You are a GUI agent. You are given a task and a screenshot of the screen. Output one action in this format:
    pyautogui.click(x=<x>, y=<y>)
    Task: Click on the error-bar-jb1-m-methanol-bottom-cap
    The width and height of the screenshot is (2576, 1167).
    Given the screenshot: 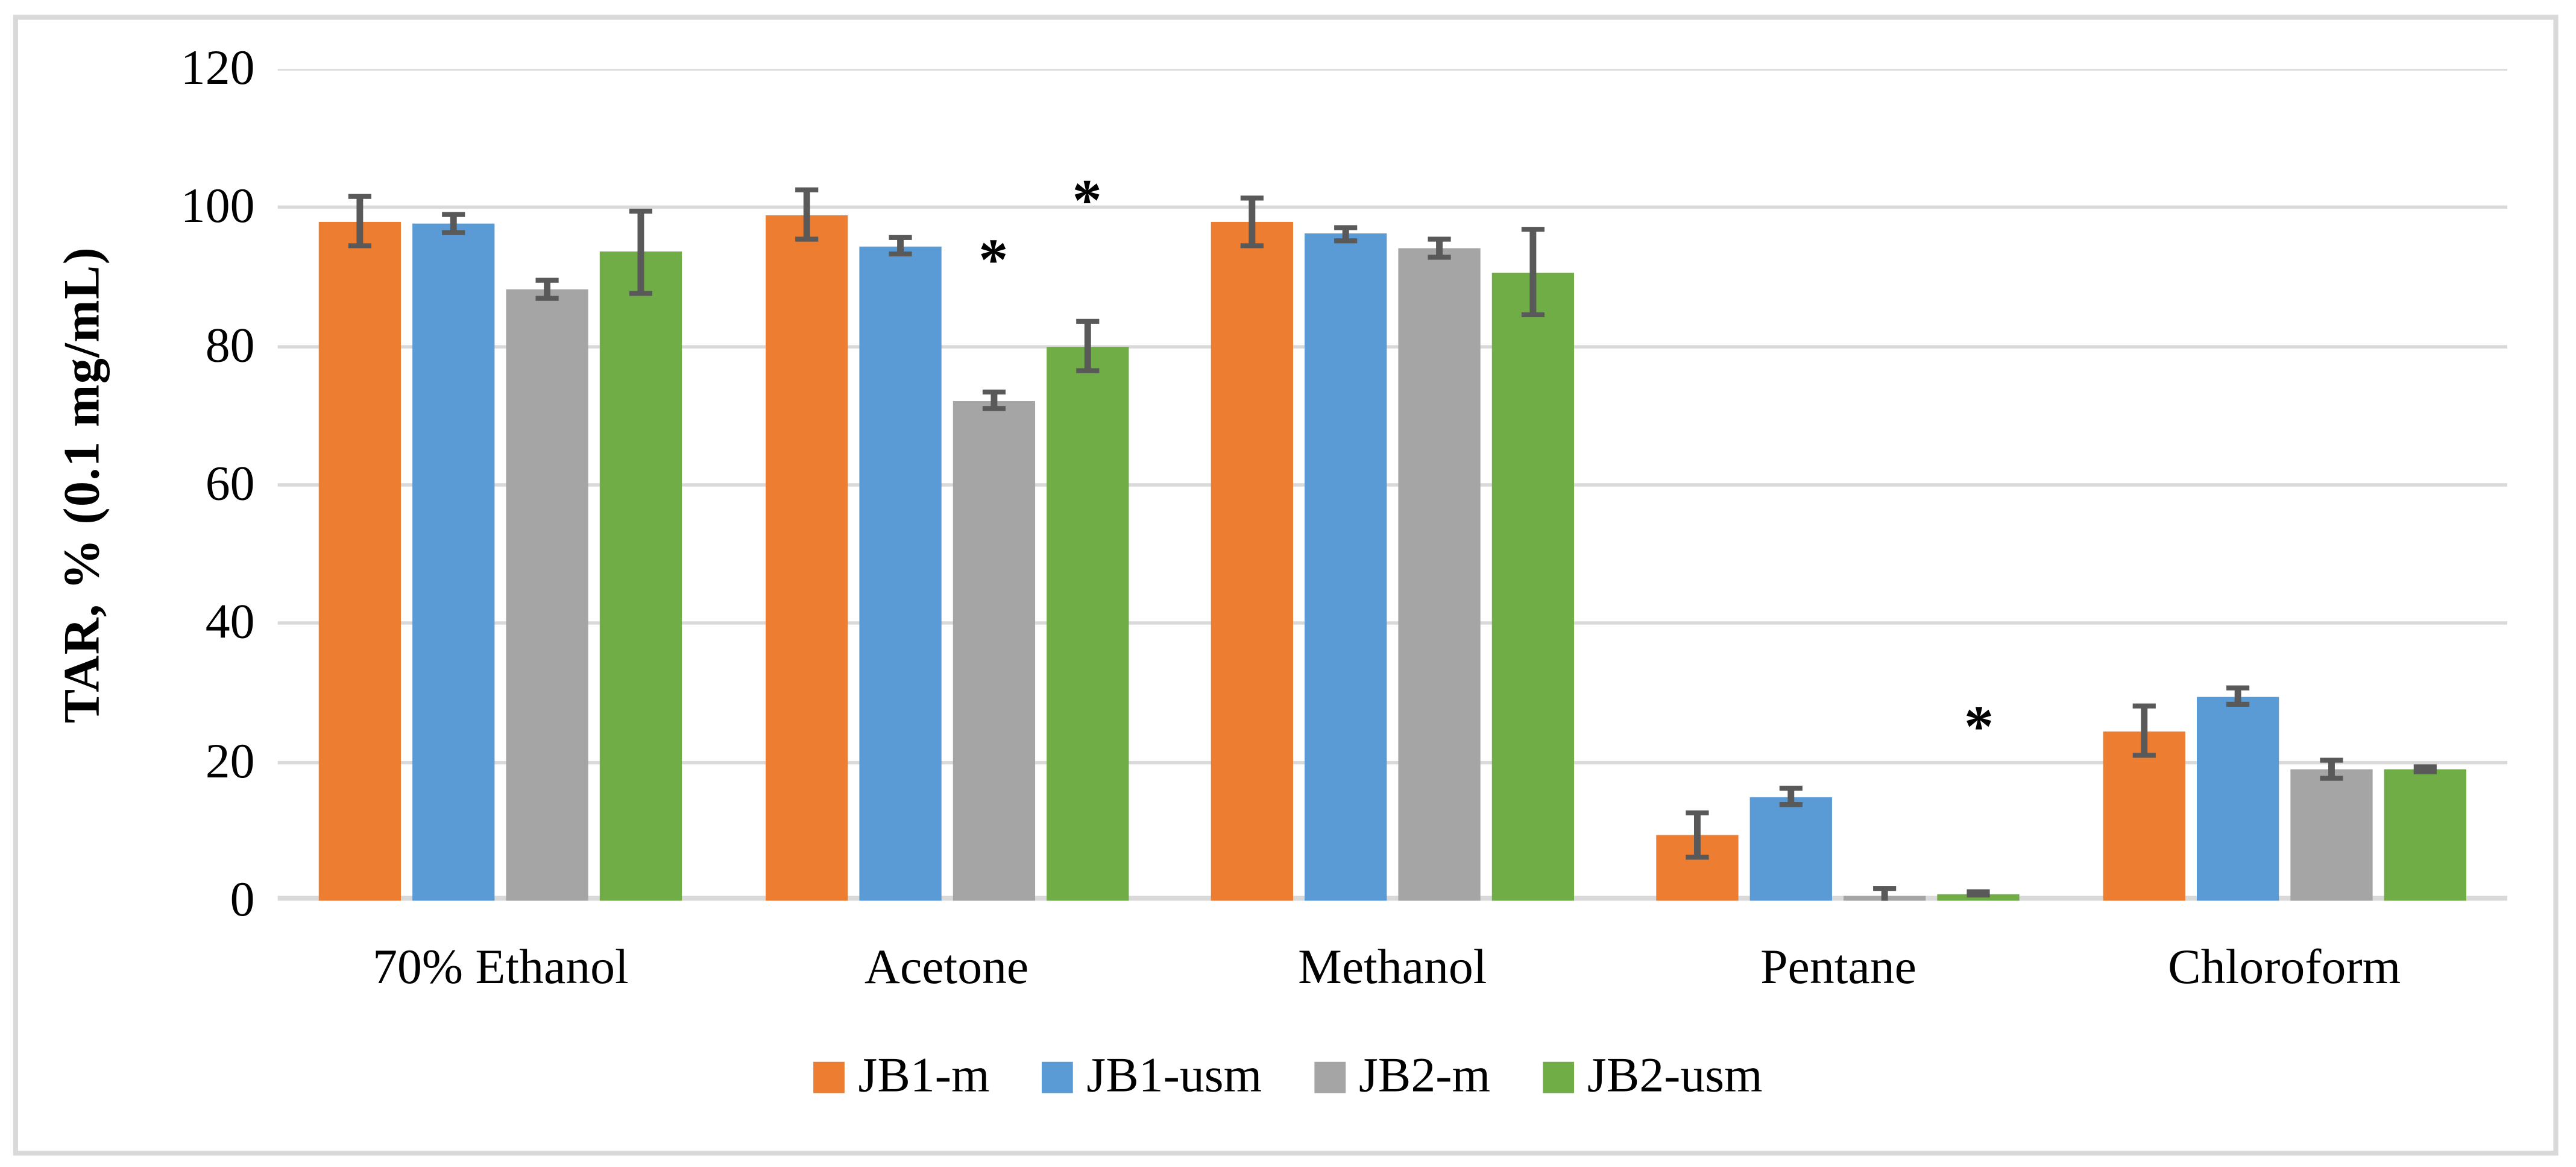 What is the action you would take?
    pyautogui.click(x=1252, y=245)
    